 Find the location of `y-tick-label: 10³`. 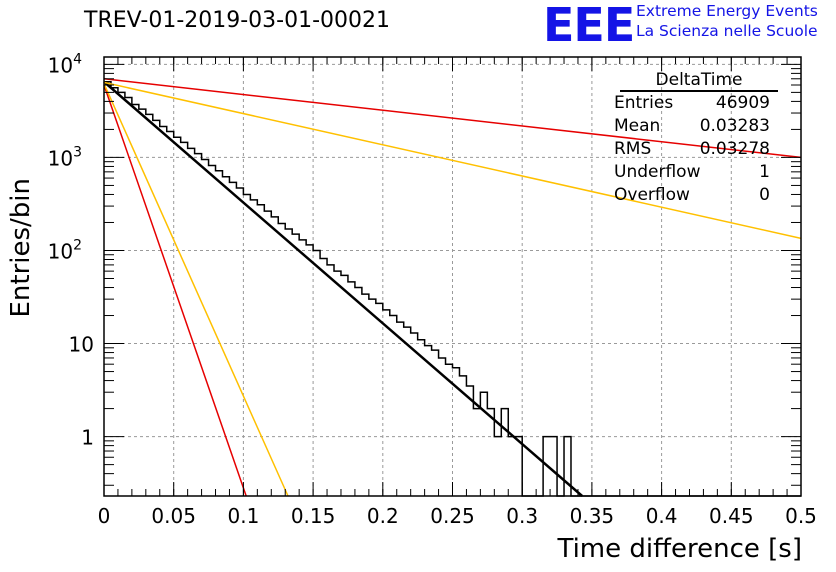

y-tick-label: 10³ is located at coordinates (65, 157).